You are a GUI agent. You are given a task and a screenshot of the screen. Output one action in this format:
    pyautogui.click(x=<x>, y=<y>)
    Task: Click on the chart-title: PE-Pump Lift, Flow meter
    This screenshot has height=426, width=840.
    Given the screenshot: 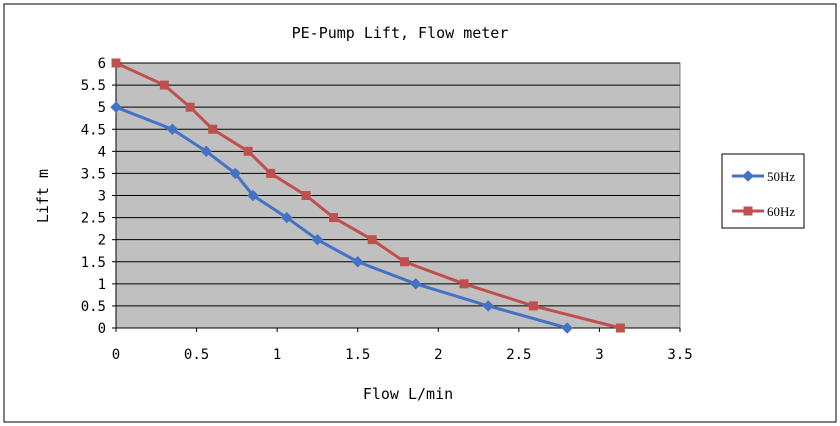 What is the action you would take?
    pyautogui.click(x=400, y=33)
    